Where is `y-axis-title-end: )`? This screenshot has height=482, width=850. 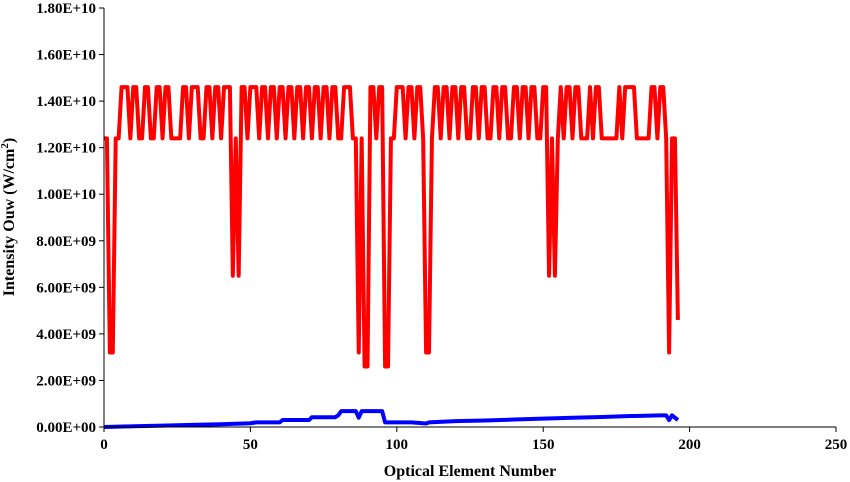 y-axis-title-end: ) is located at coordinates (9, 140).